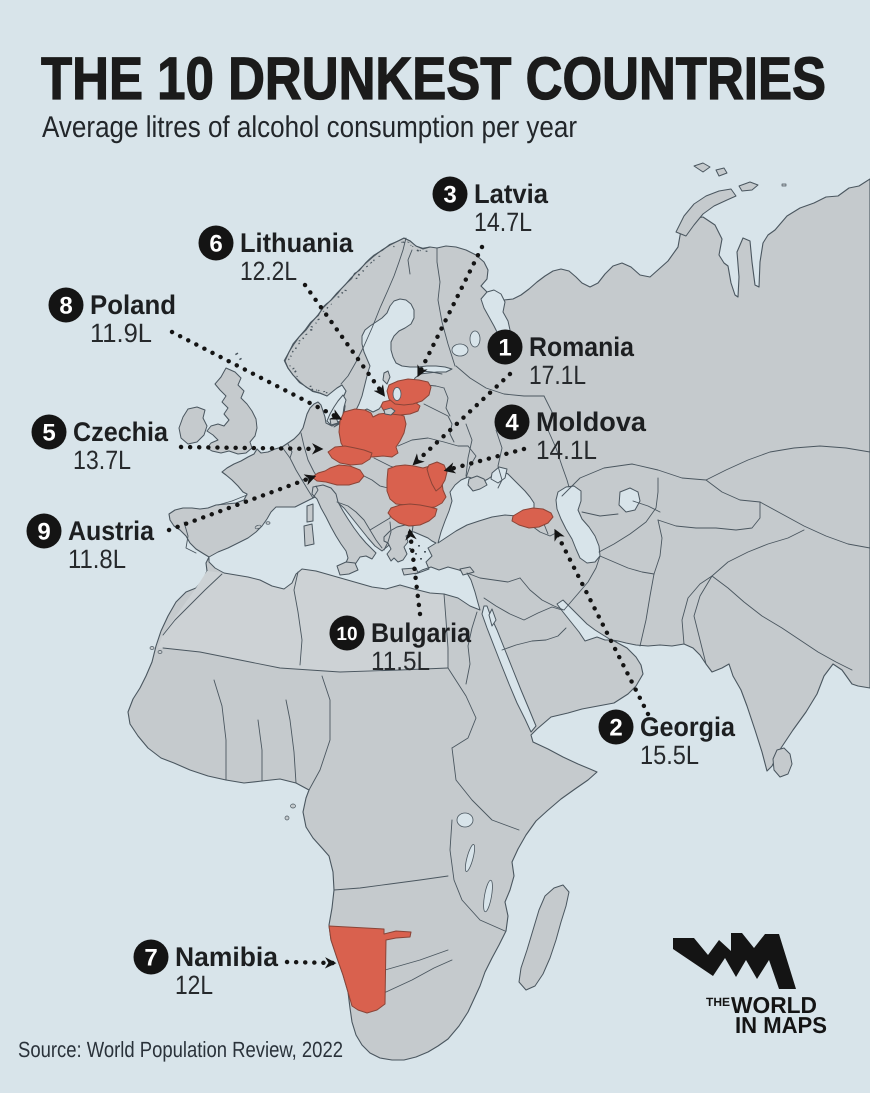 The height and width of the screenshot is (1093, 870). Describe the element at coordinates (227, 957) in the screenshot. I see `svg-text: Namibia` at that location.